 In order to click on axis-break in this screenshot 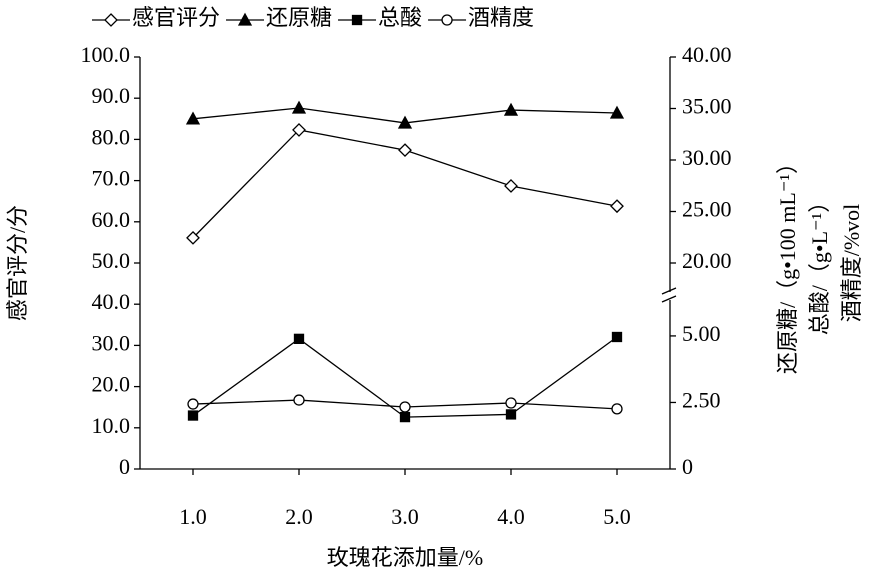, I will do `click(669, 295)`.